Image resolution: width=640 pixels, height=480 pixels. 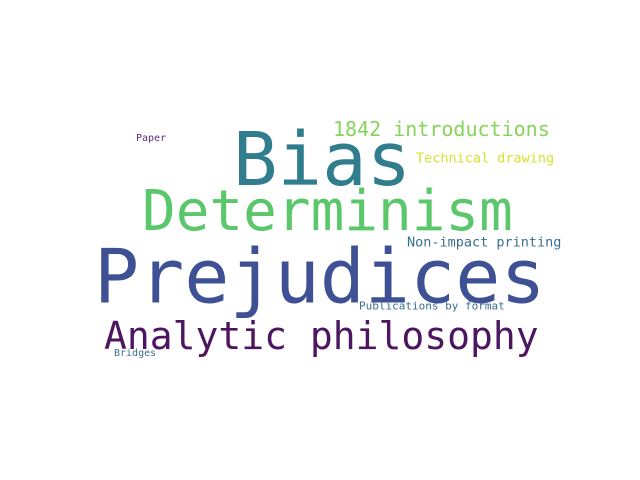 I want to click on word-publications-by-format: Publications by format, so click(x=432, y=306).